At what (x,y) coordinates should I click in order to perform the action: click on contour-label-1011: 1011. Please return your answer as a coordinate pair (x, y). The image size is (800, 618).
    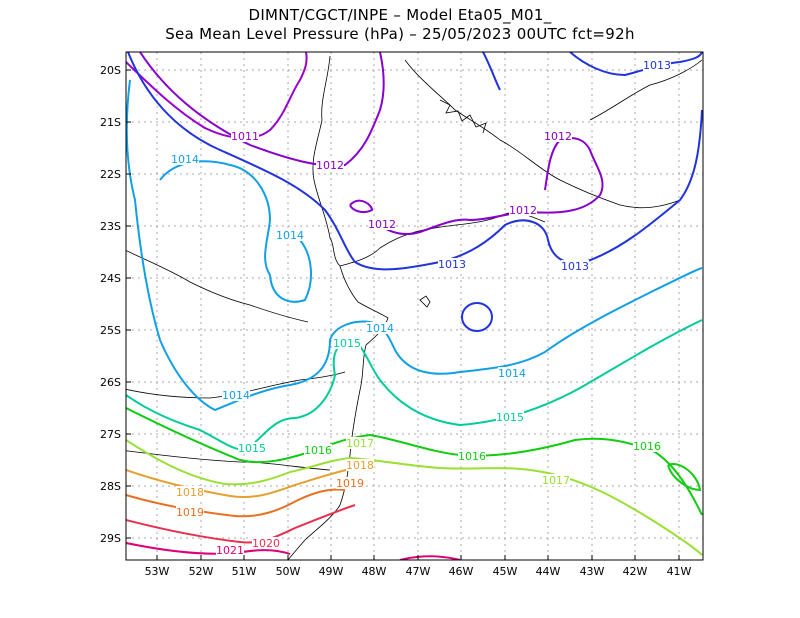
    Looking at the image, I should click on (245, 136).